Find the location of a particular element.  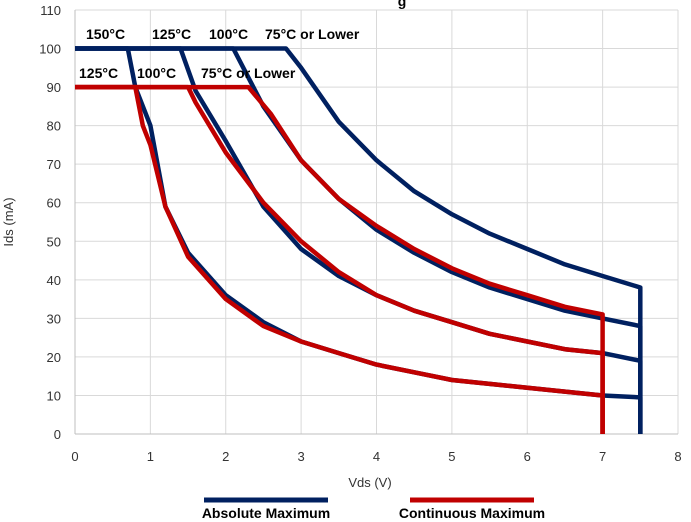

y-tick-label: 100 is located at coordinates (50, 49).